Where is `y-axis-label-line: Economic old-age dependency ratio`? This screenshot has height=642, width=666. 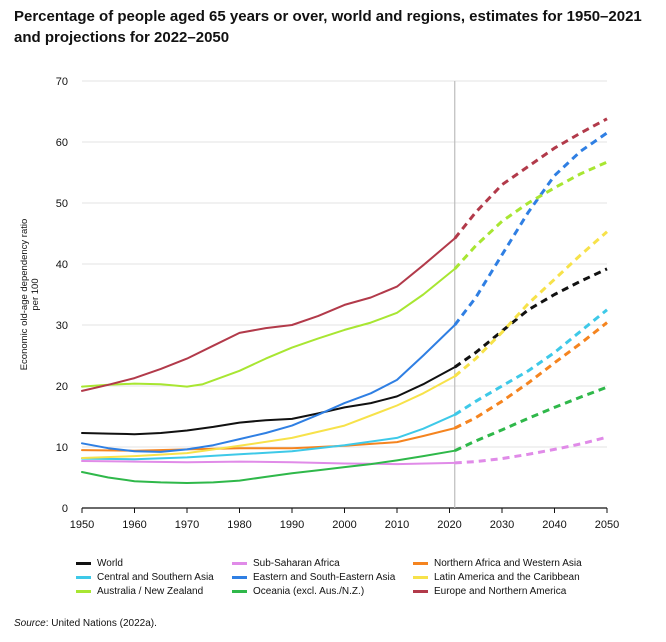
y-axis-label-line: Economic old-age dependency ratio is located at coordinates (24, 295).